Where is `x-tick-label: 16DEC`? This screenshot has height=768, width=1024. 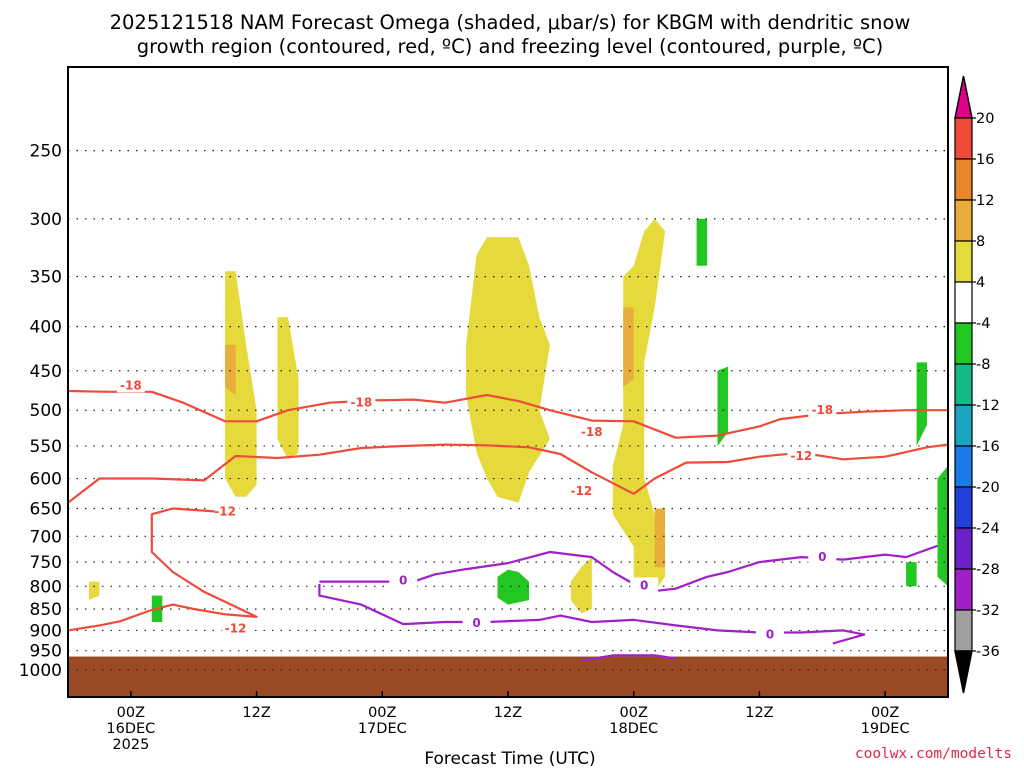 x-tick-label: 16DEC is located at coordinates (130, 729).